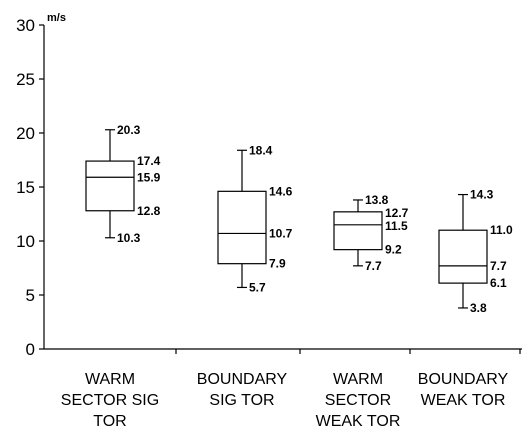 The width and height of the screenshot is (531, 435). I want to click on box-group: 20.3 17.4 15.9 12.8 10.3, so click(123, 184).